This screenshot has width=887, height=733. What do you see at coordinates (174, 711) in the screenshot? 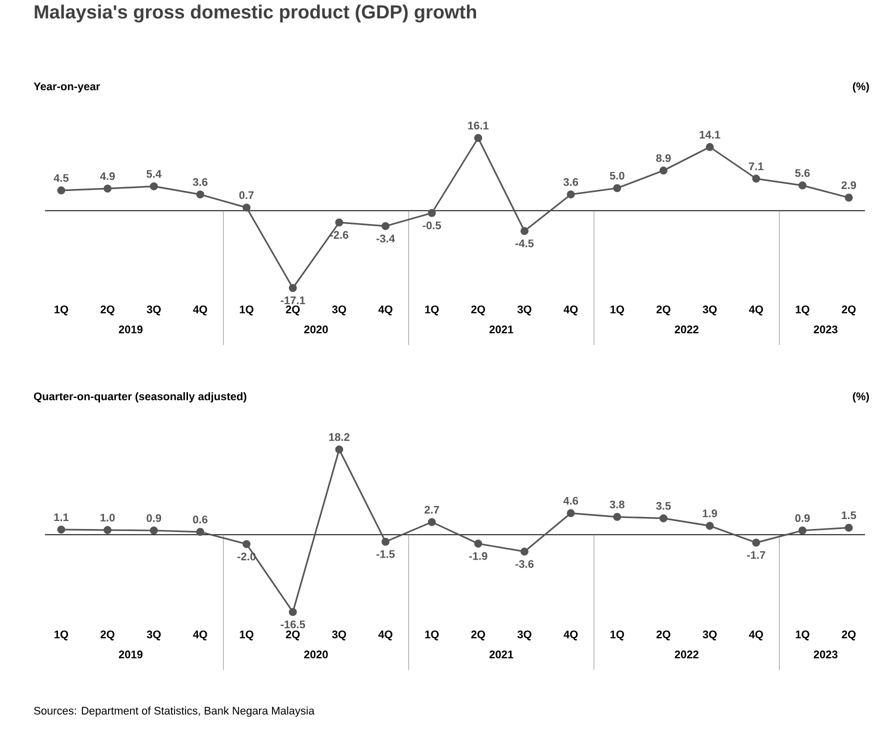
I see `source-note: Sources: Department of Statistics, Bank Negara Malaysia` at bounding box center [174, 711].